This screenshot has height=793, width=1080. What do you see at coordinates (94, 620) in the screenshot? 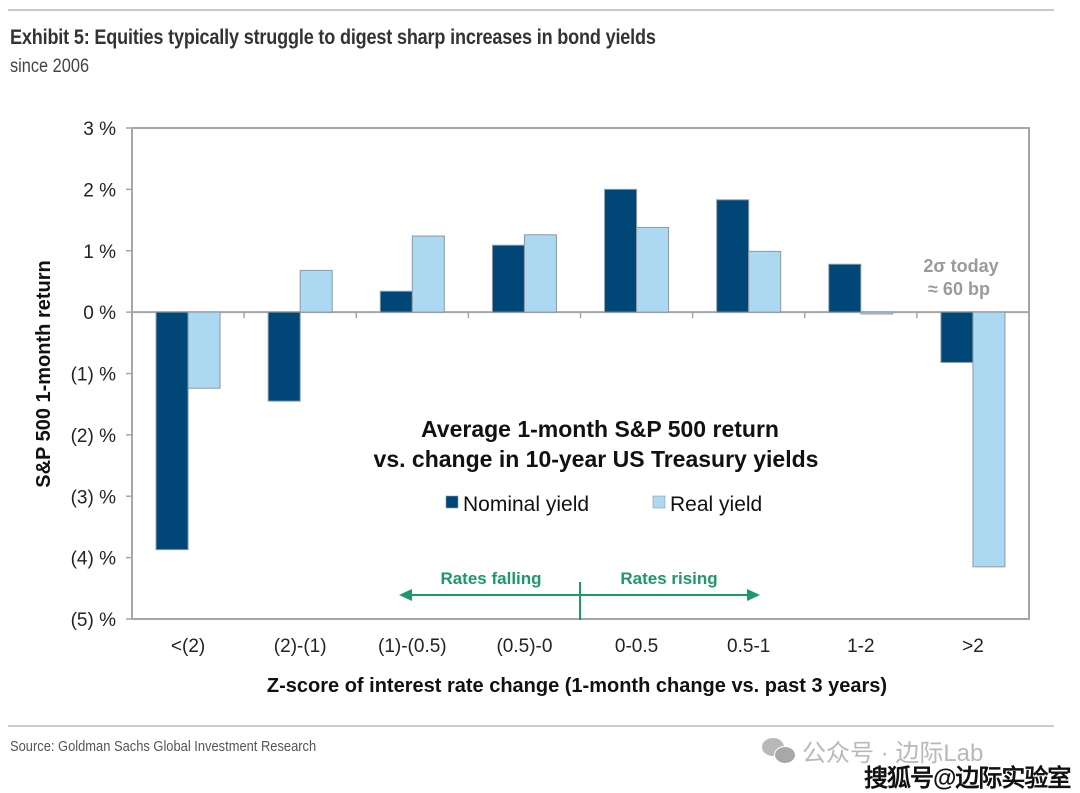
I see `y-tick-label: (5) %` at bounding box center [94, 620].